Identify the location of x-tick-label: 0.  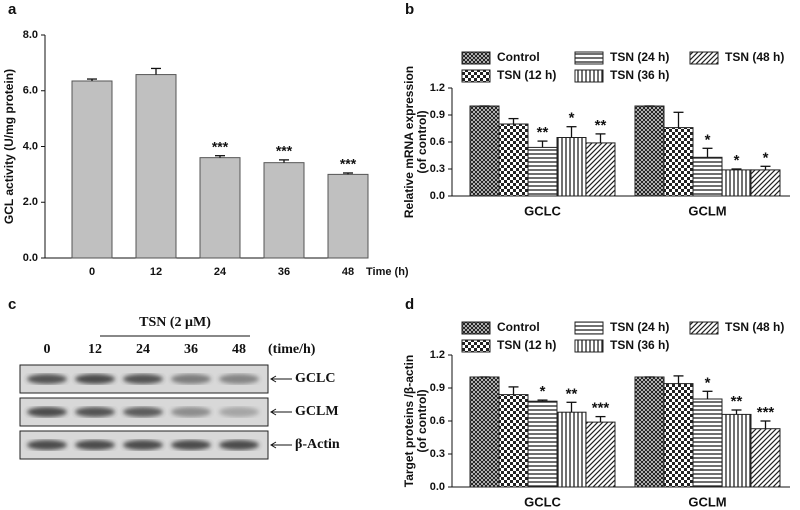
(92, 272).